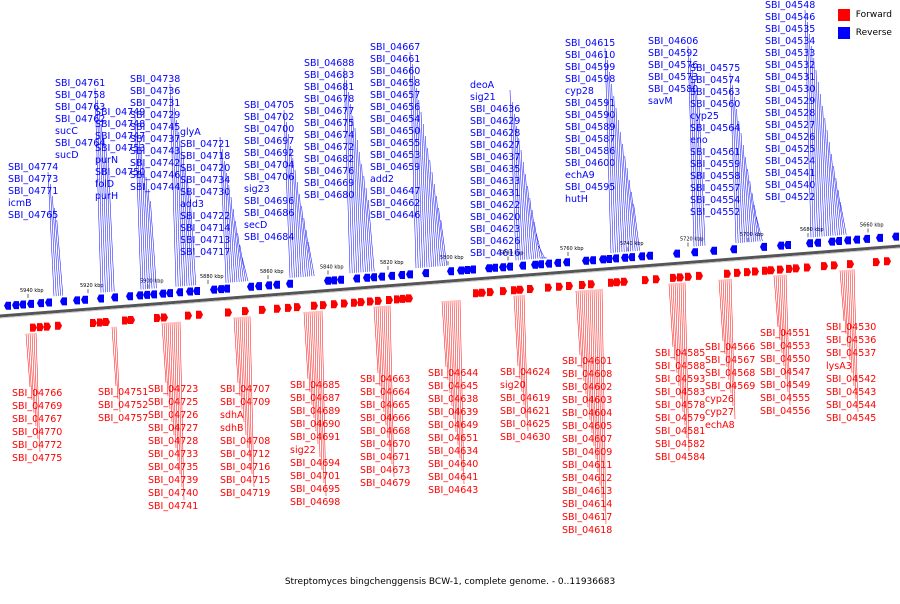  Describe the element at coordinates (495, 217) in the screenshot. I see `reverse-gene-label: SBI_04620` at that location.